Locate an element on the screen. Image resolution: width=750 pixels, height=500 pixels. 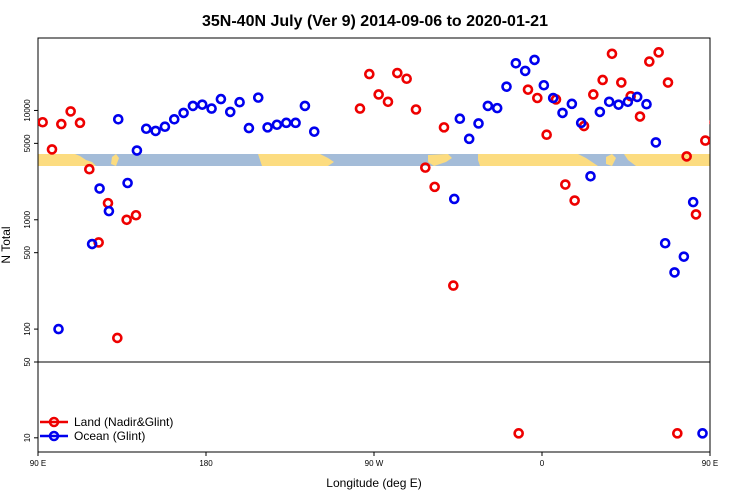
x-tick-label: 180 is located at coordinates (206, 463).